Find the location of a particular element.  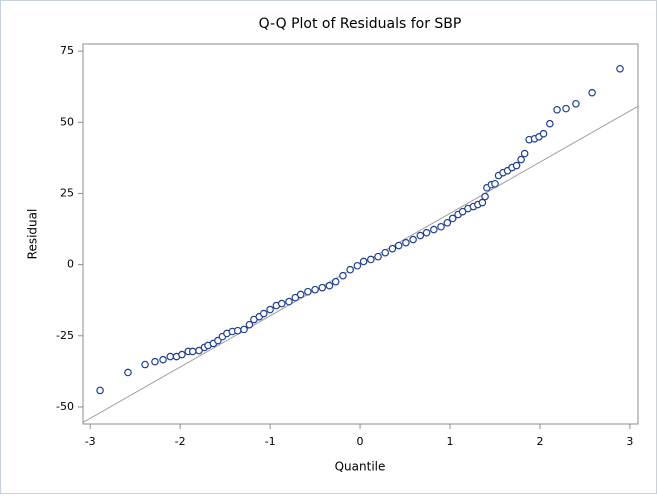

x-tick-label: -2 is located at coordinates (180, 441).